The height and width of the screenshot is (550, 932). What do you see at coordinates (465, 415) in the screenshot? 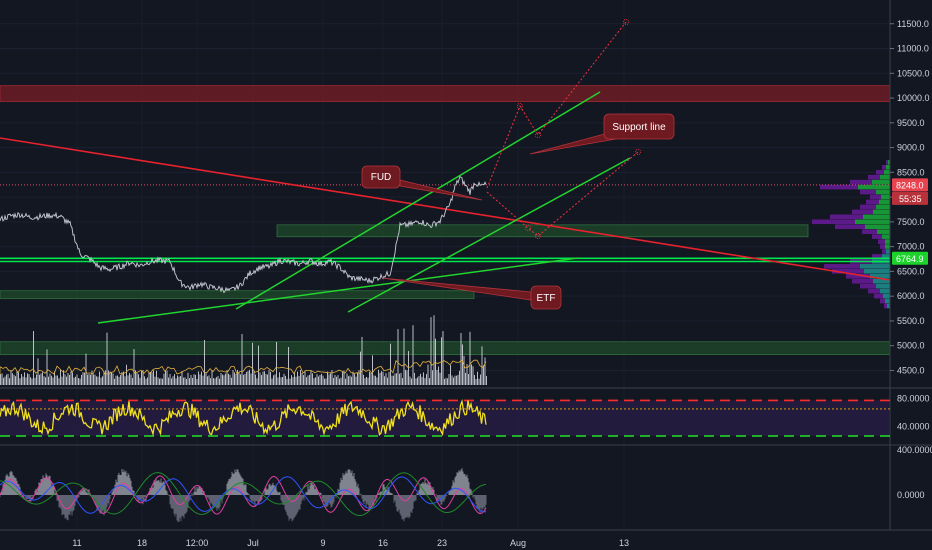
I see `rsi-panel: 80.0000 40.0000` at bounding box center [465, 415].